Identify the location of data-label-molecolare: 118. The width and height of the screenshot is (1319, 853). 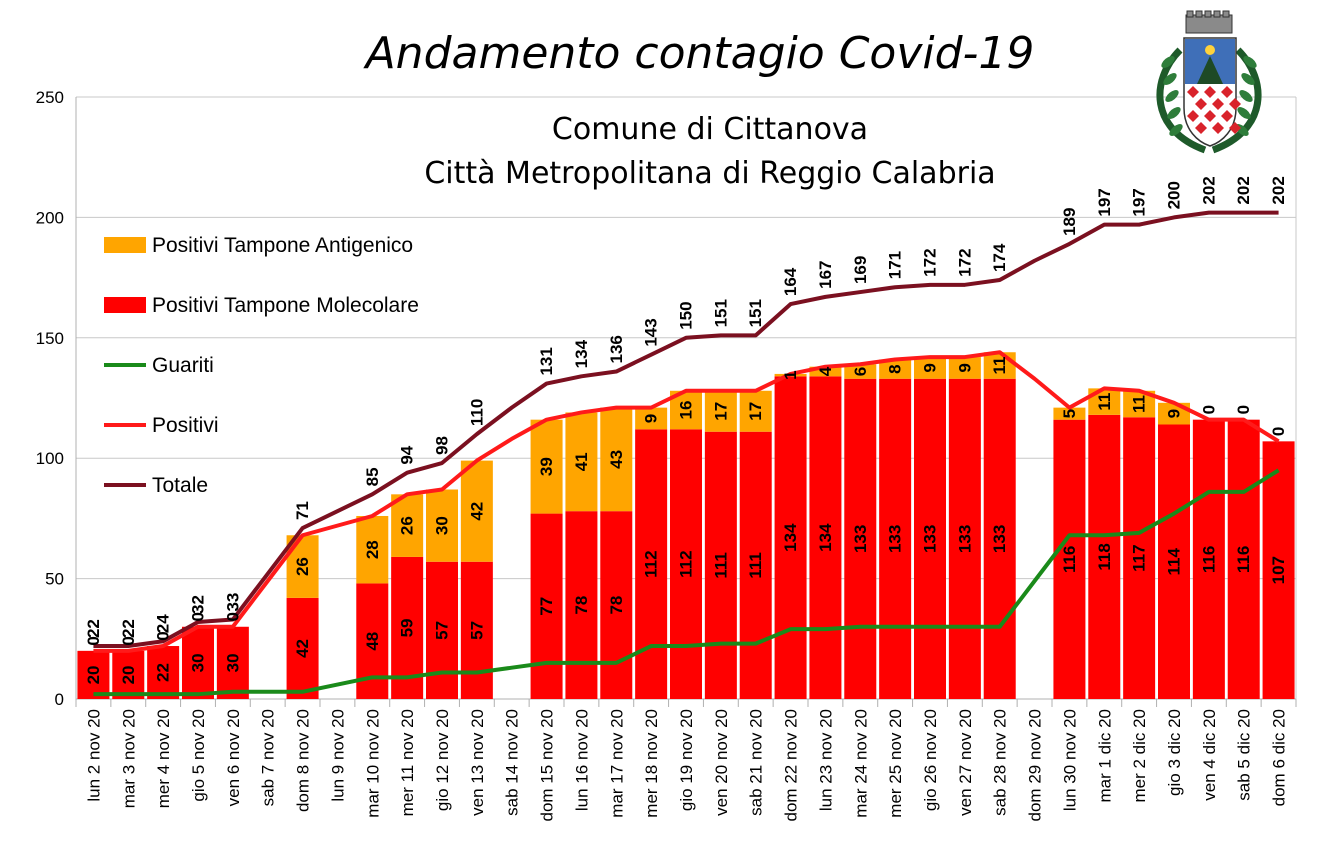
(1104, 556).